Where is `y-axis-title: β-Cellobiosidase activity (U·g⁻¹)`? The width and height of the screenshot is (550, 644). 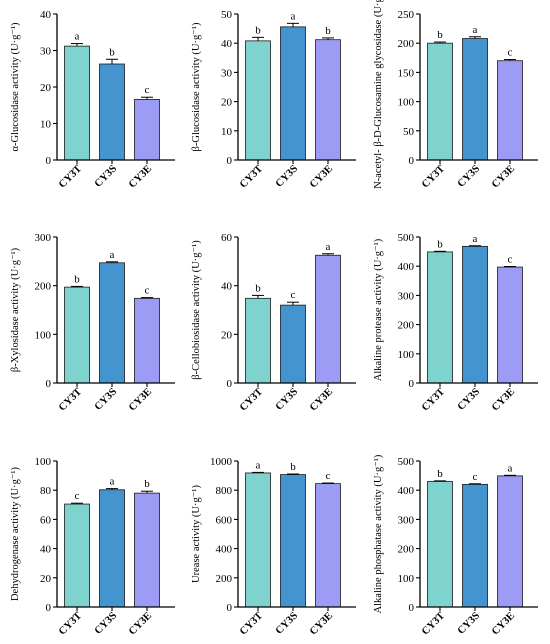 y-axis-title: β-Cellobiosidase activity (U·g⁻¹) is located at coordinates (196, 310).